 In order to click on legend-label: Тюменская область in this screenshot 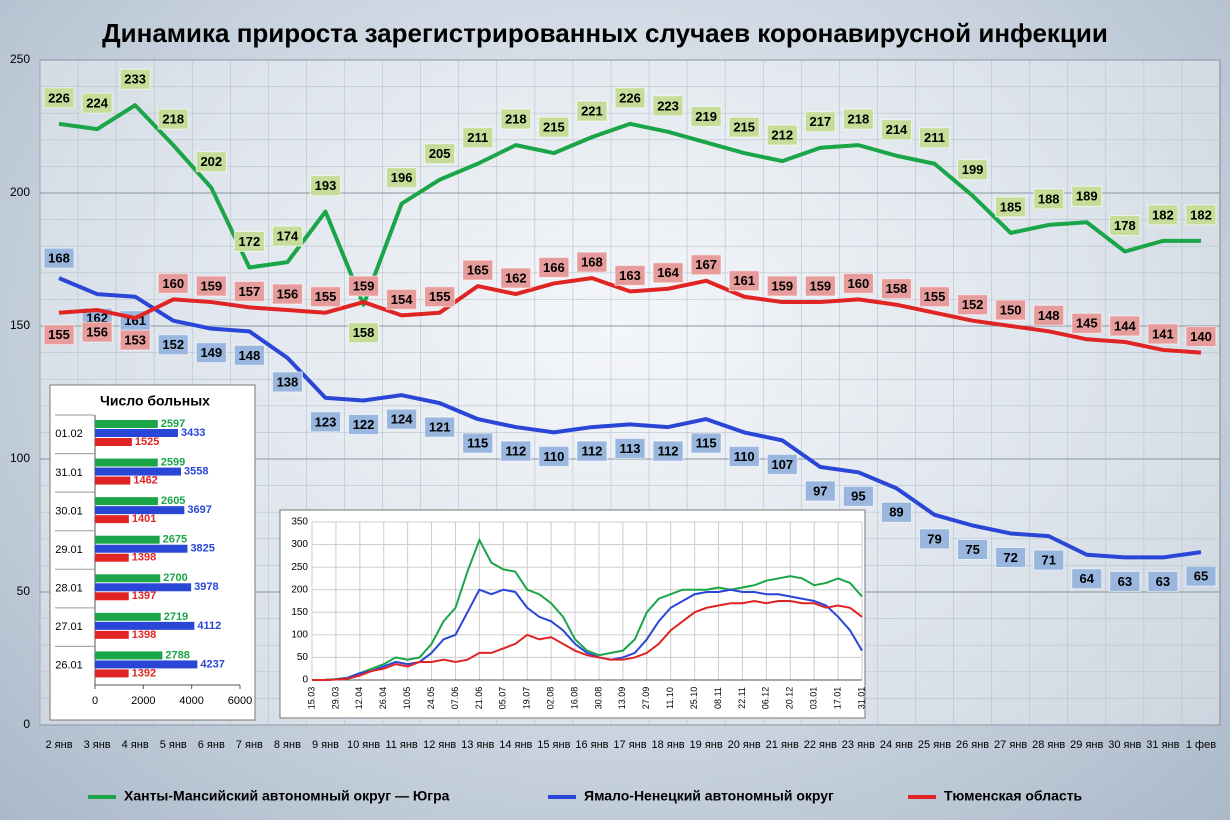, I will do `click(1013, 796)`.